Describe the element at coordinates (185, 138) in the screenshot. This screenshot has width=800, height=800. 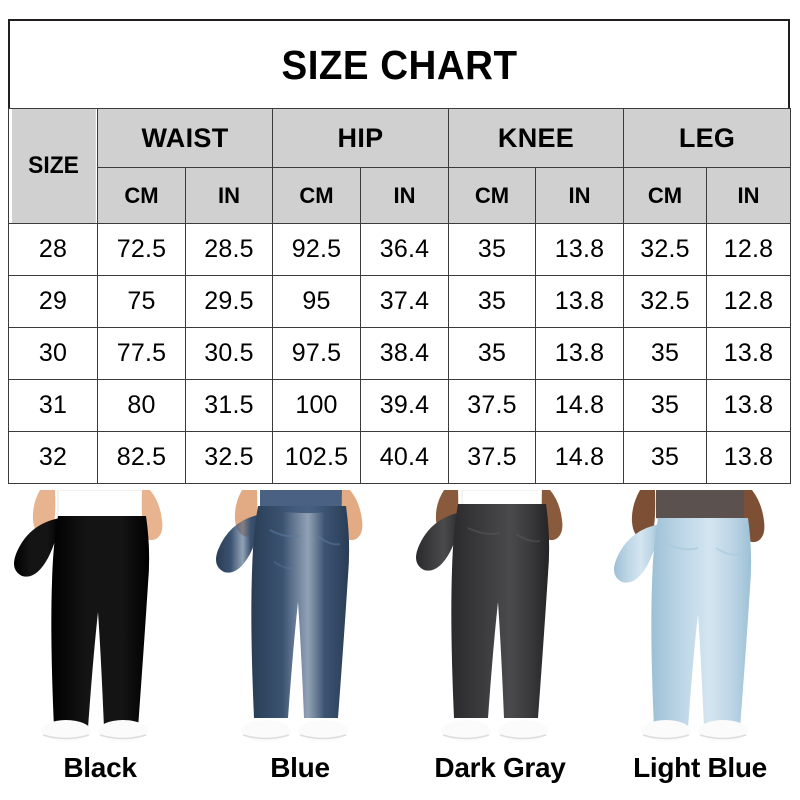
I see `header-group-waist: WAIST` at that location.